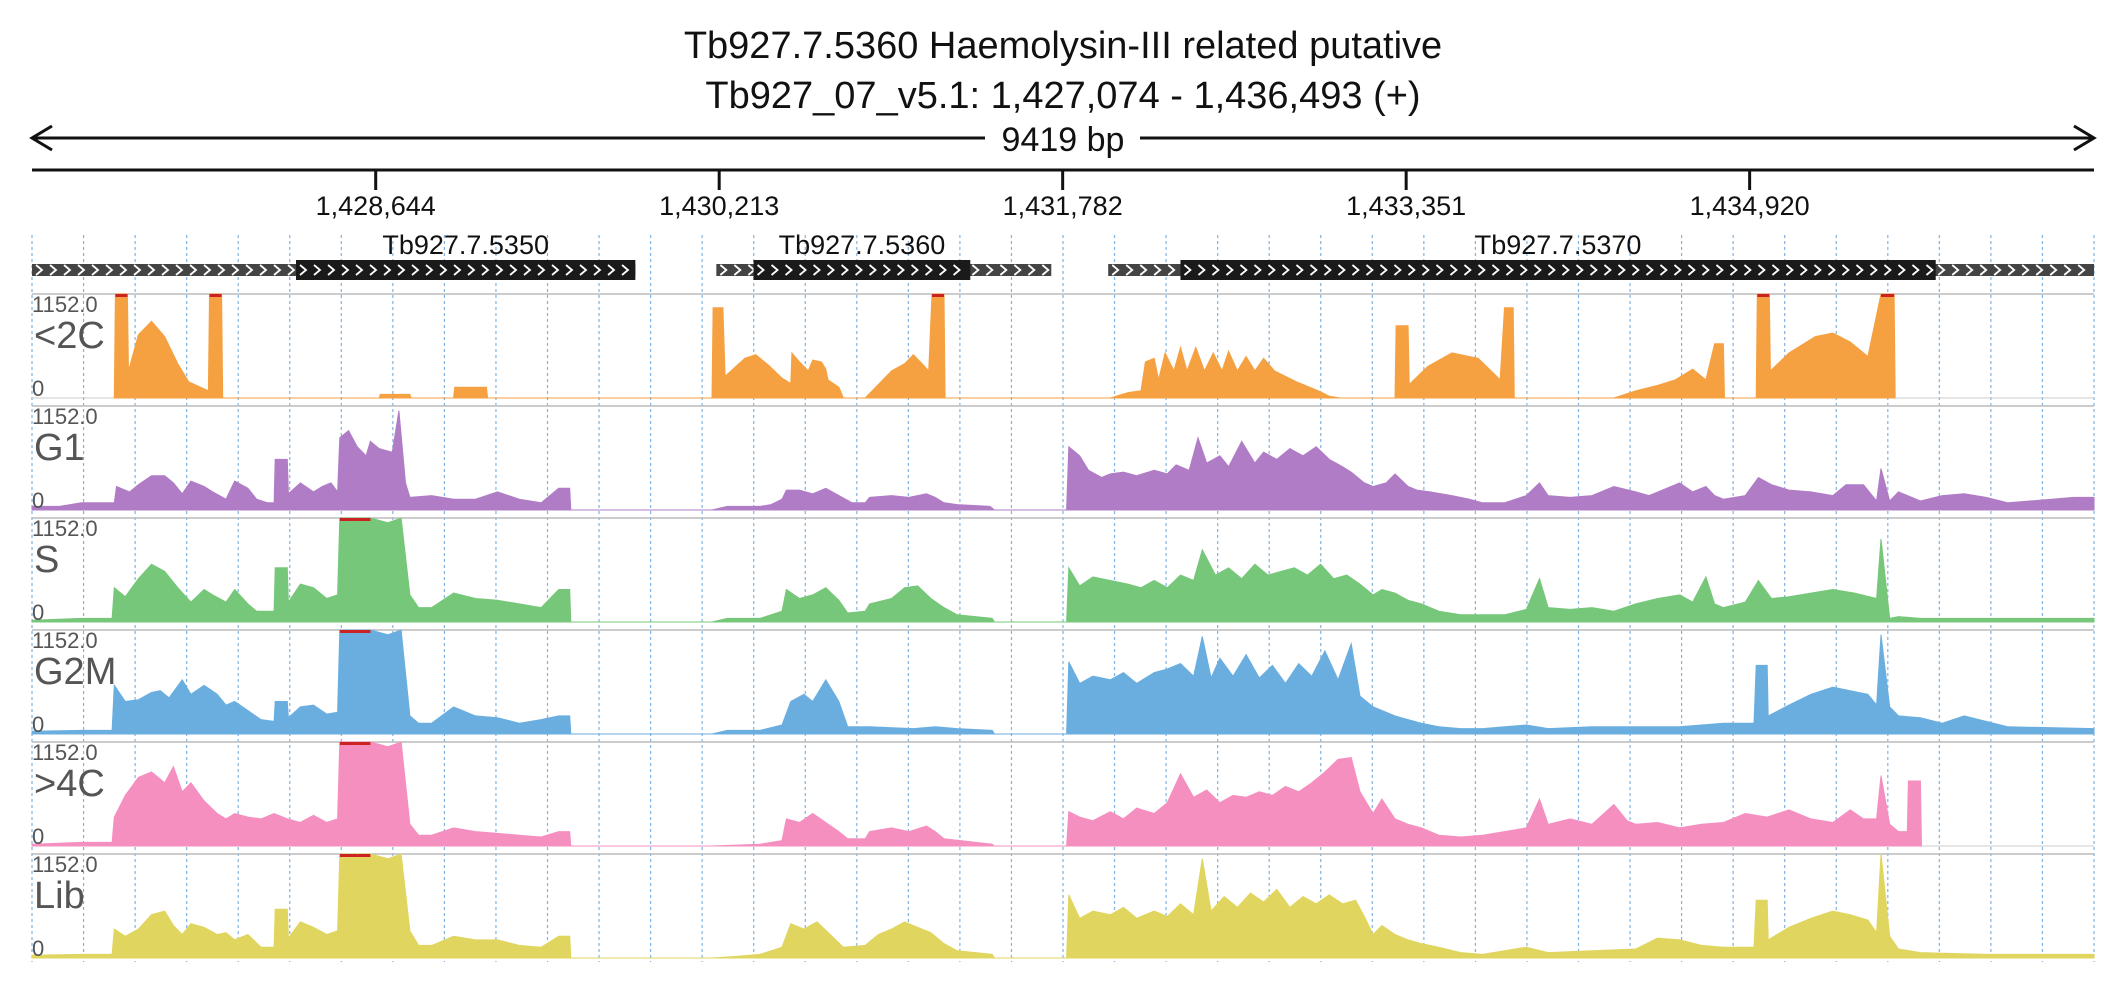 The image size is (2126, 1005). Describe the element at coordinates (1062, 96) in the screenshot. I see `chart-title-line2: Tb927_07_v5.1: 1,427,074 - 1,436,493 (+)` at that location.